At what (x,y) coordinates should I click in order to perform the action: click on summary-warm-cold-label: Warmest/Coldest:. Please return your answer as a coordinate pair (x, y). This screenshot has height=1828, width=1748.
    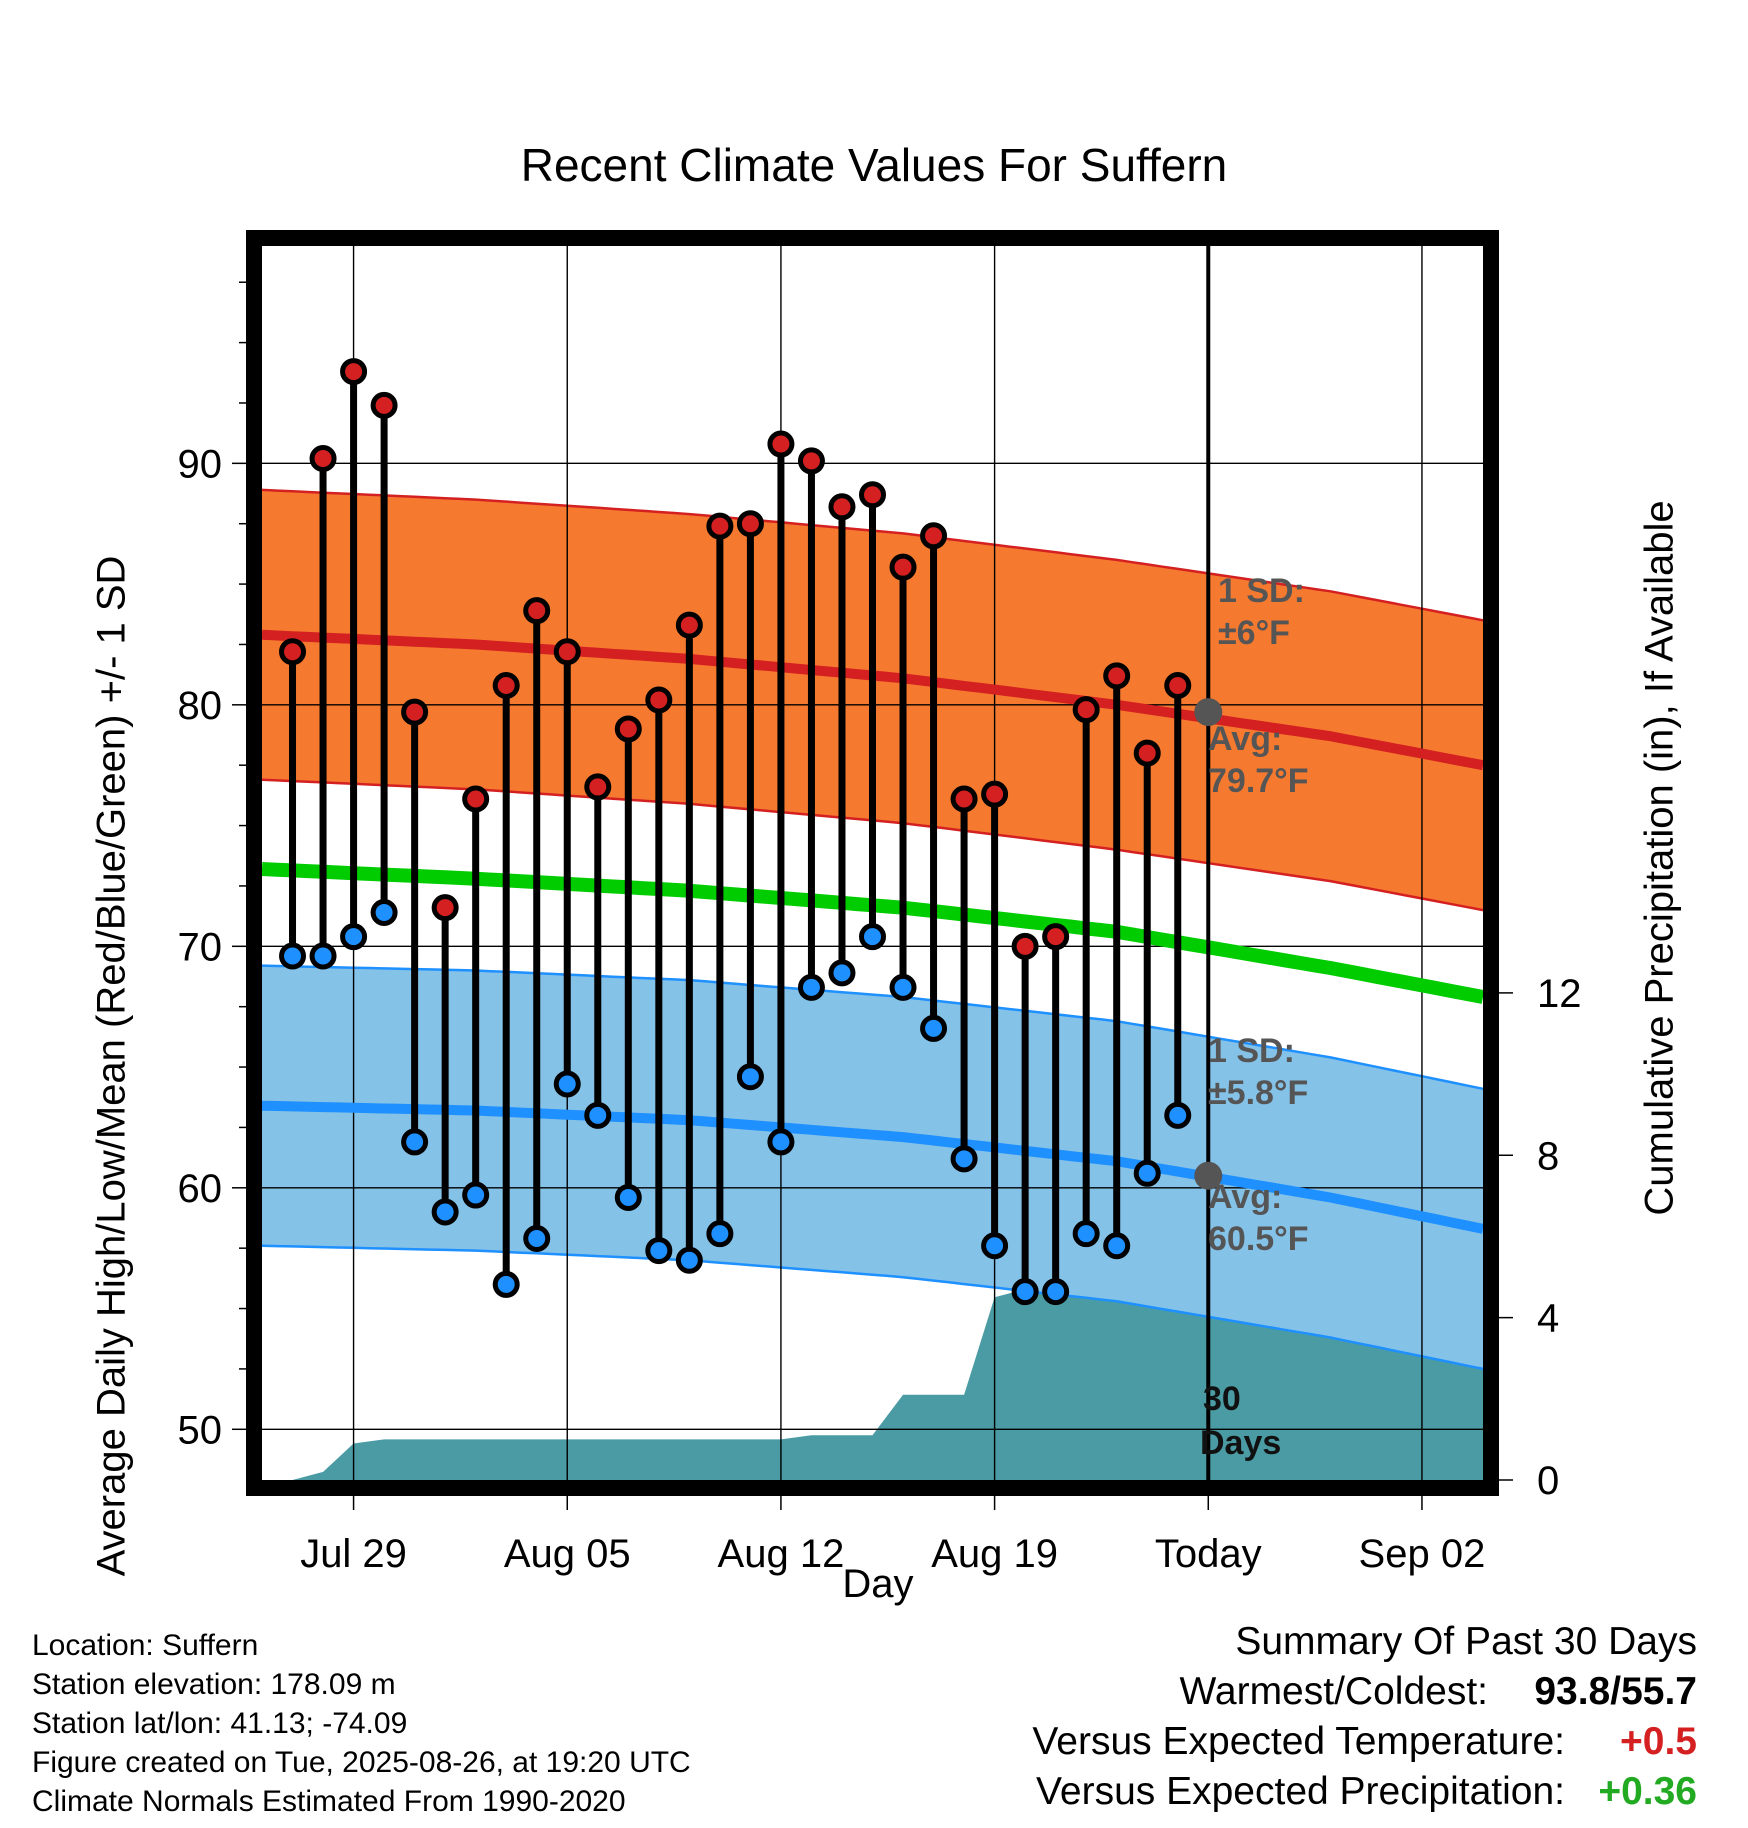
    Looking at the image, I should click on (1333, 1691).